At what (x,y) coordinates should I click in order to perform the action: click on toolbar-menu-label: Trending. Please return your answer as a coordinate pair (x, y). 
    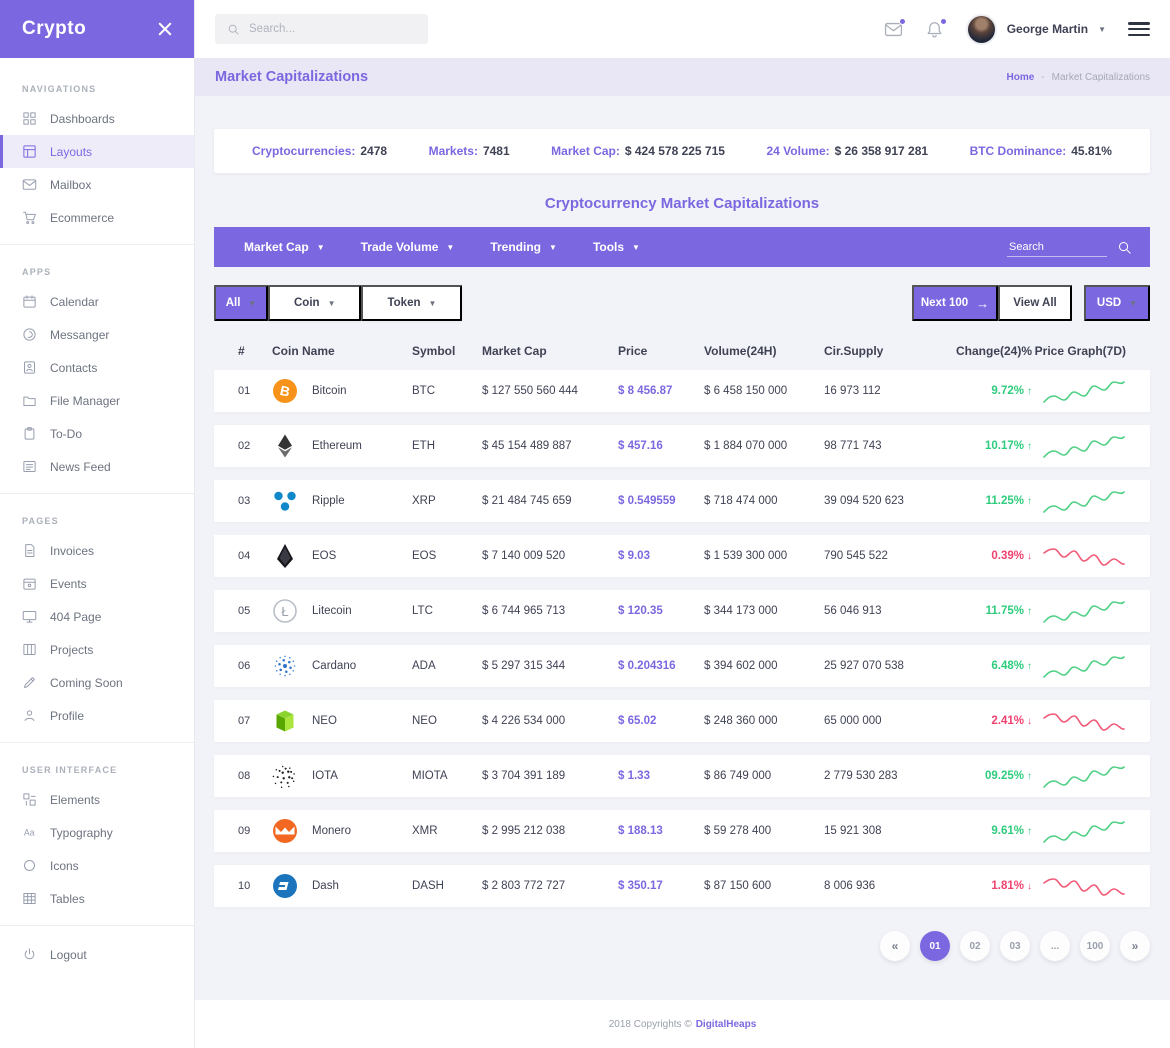
    Looking at the image, I should click on (516, 247).